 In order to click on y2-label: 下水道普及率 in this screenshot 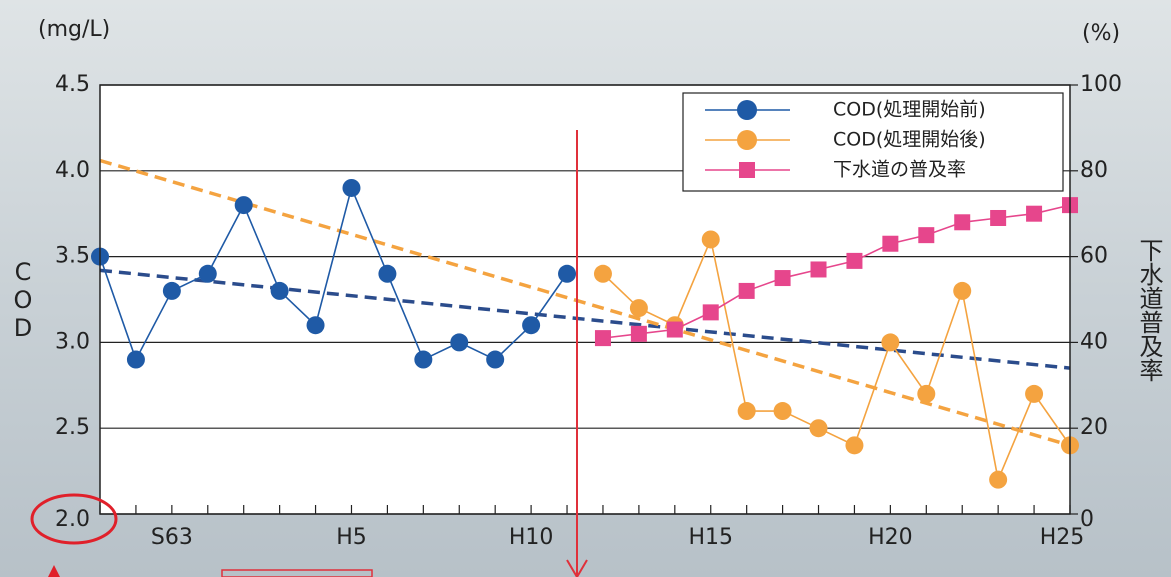, I will do `click(1149, 310)`.